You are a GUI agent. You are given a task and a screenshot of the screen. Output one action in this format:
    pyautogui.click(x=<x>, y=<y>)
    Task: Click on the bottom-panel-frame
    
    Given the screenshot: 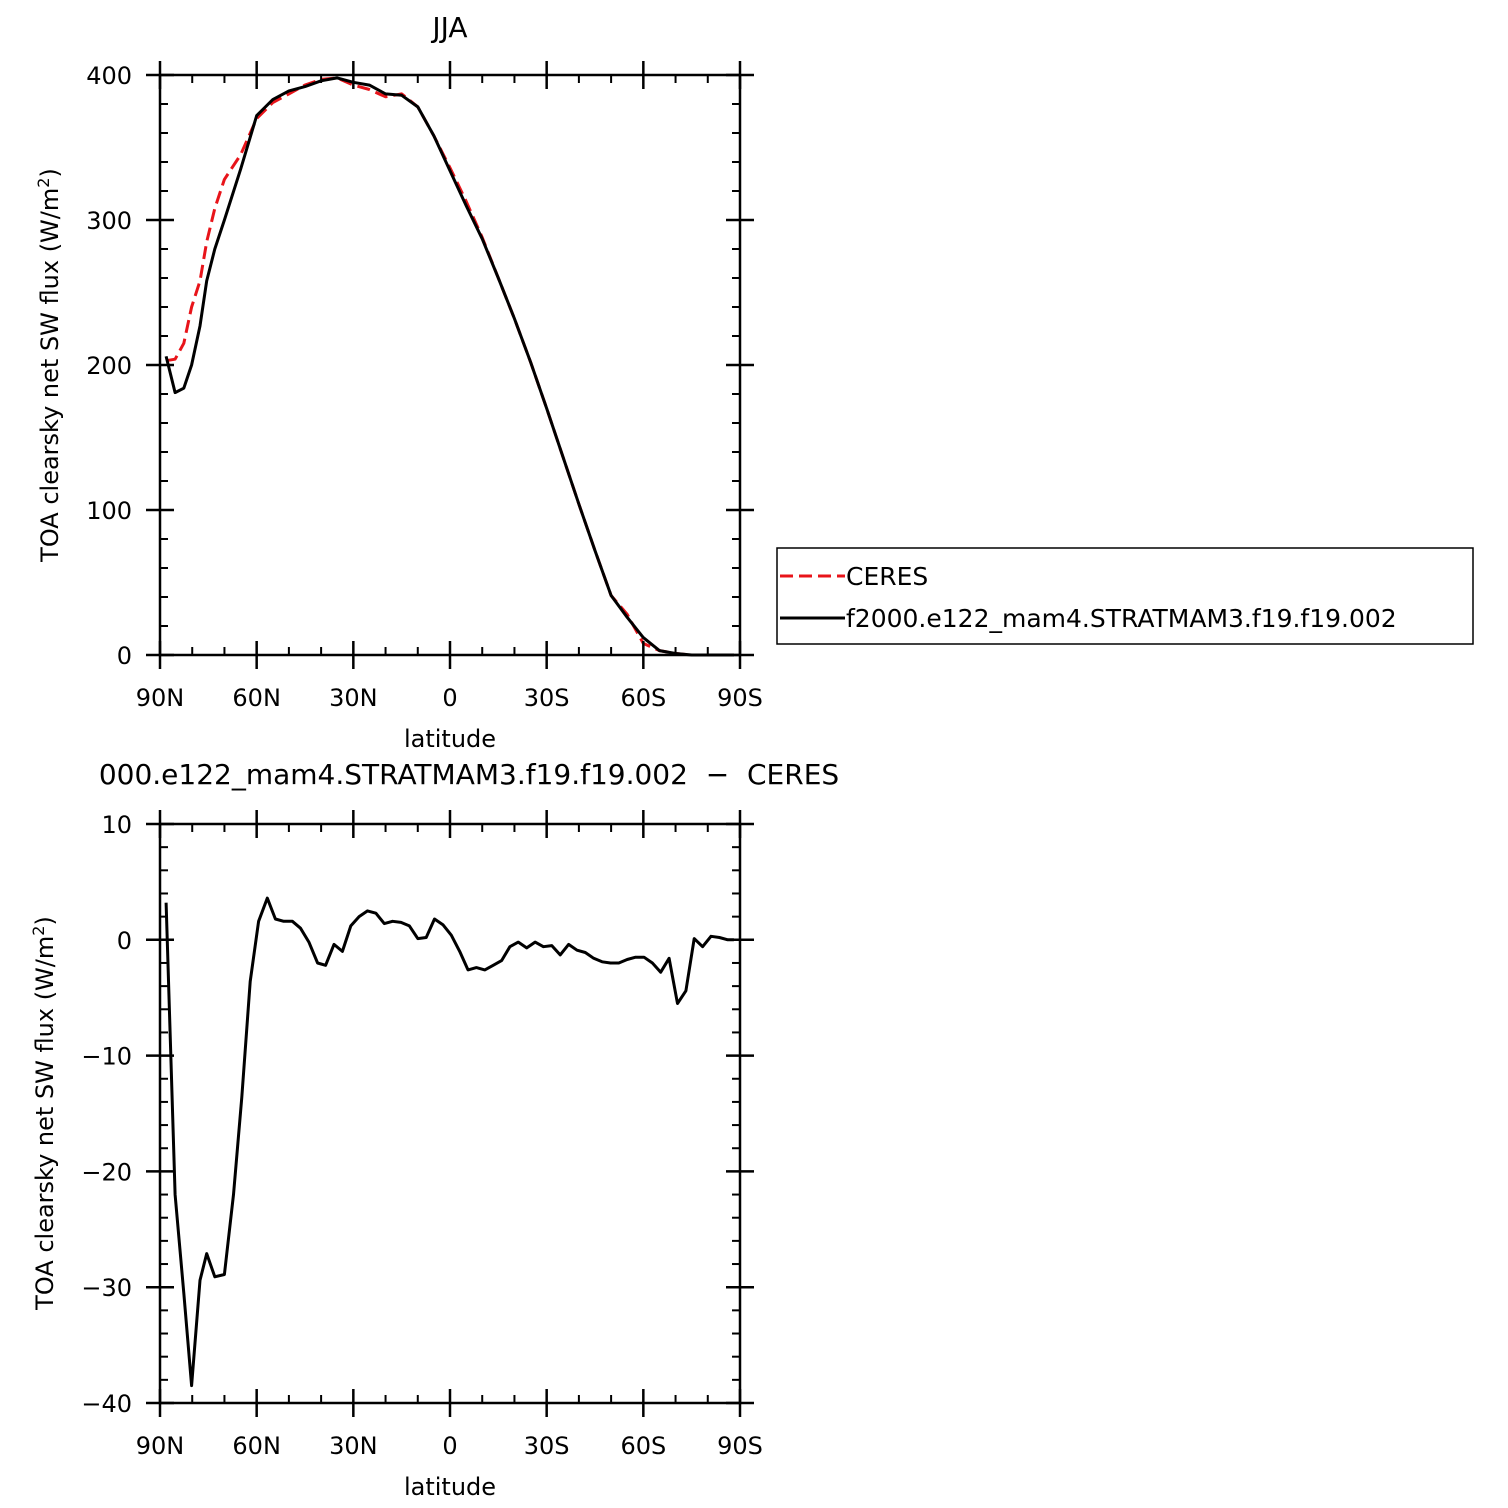 What is the action you would take?
    pyautogui.click(x=450, y=1113)
    